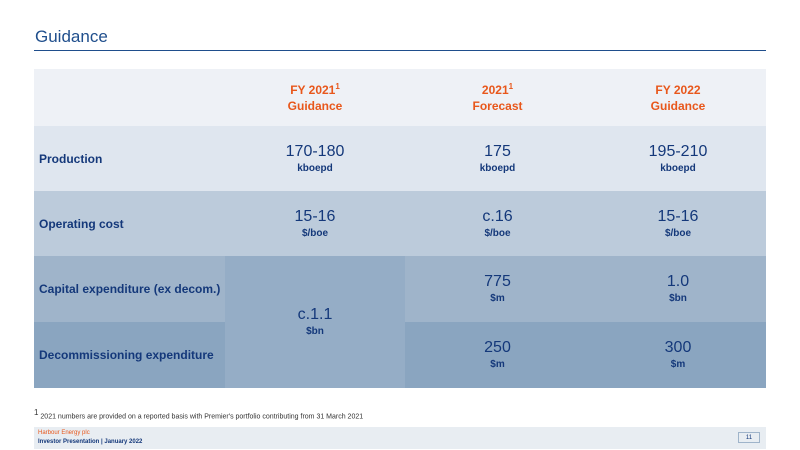 The image size is (800, 450). I want to click on presentation-name: Investor Presentation | January 2022, so click(90, 442).